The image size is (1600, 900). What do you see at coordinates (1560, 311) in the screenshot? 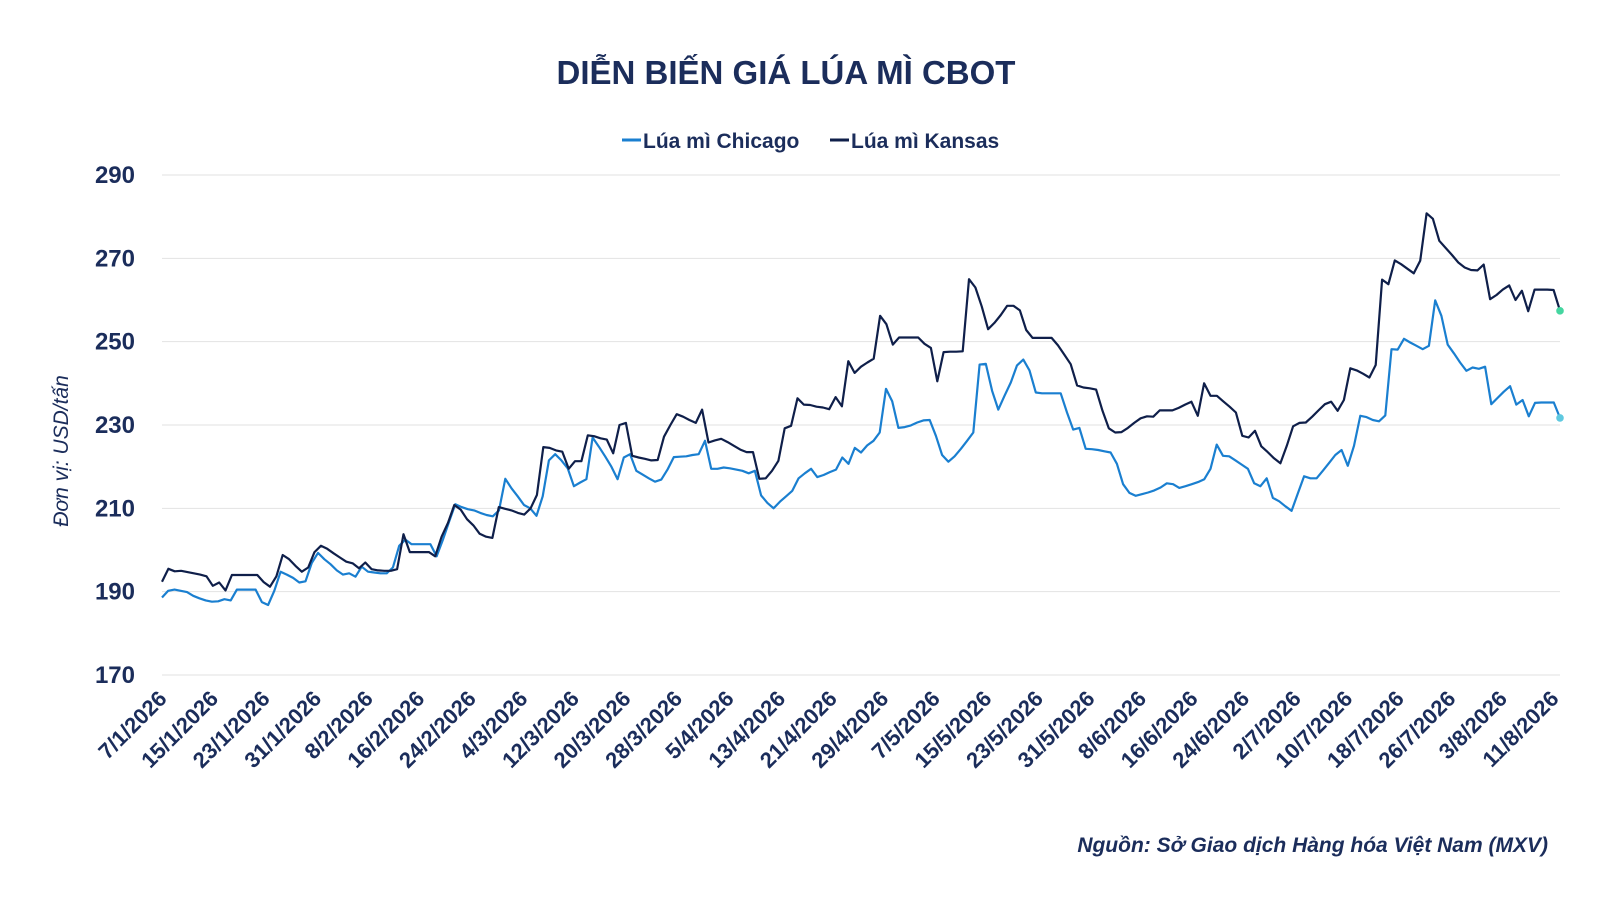
I see `series-end-marker-kansas` at bounding box center [1560, 311].